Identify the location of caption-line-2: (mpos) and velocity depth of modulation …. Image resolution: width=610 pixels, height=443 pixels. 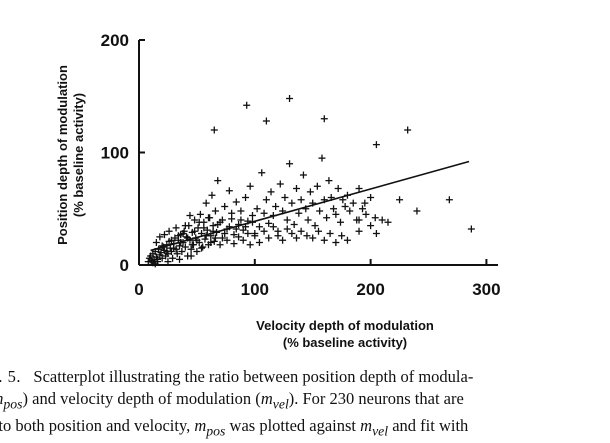
(305, 401).